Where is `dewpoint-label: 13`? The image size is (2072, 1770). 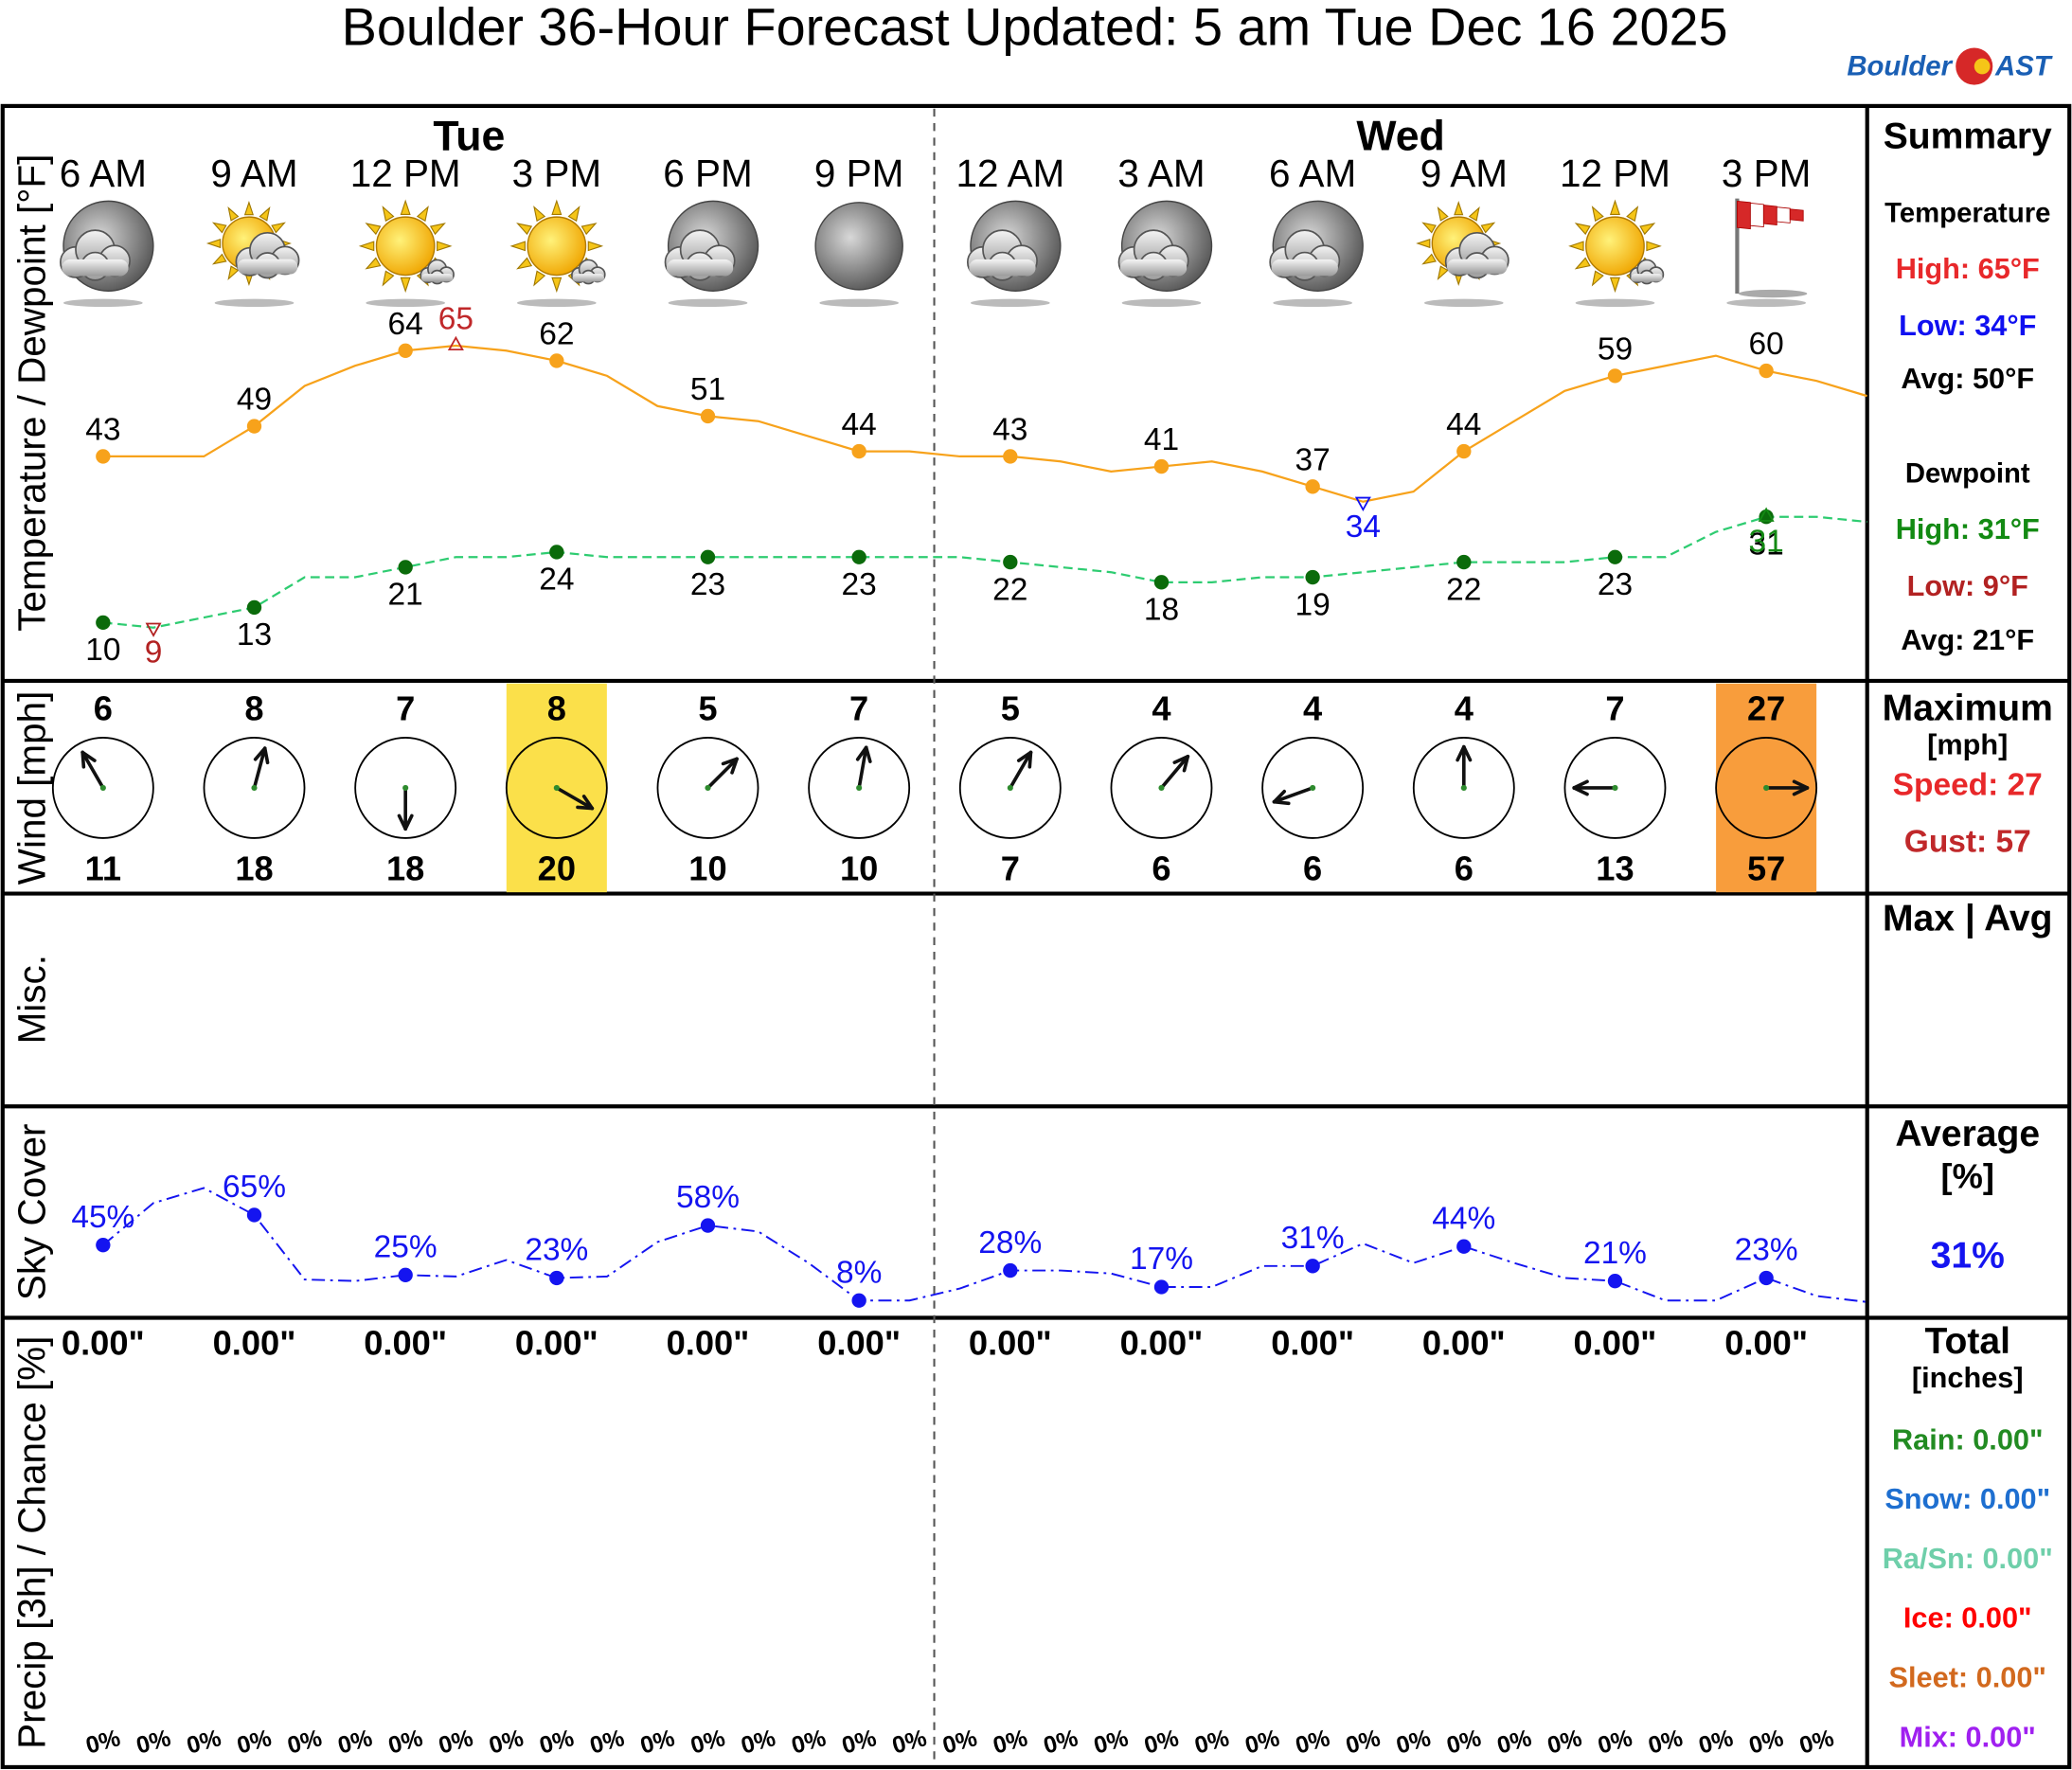 dewpoint-label: 13 is located at coordinates (255, 635).